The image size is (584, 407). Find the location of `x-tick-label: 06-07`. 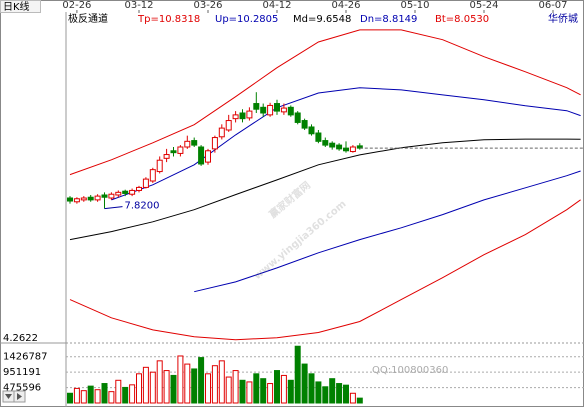

x-tick-label: 06-07 is located at coordinates (552, 5).